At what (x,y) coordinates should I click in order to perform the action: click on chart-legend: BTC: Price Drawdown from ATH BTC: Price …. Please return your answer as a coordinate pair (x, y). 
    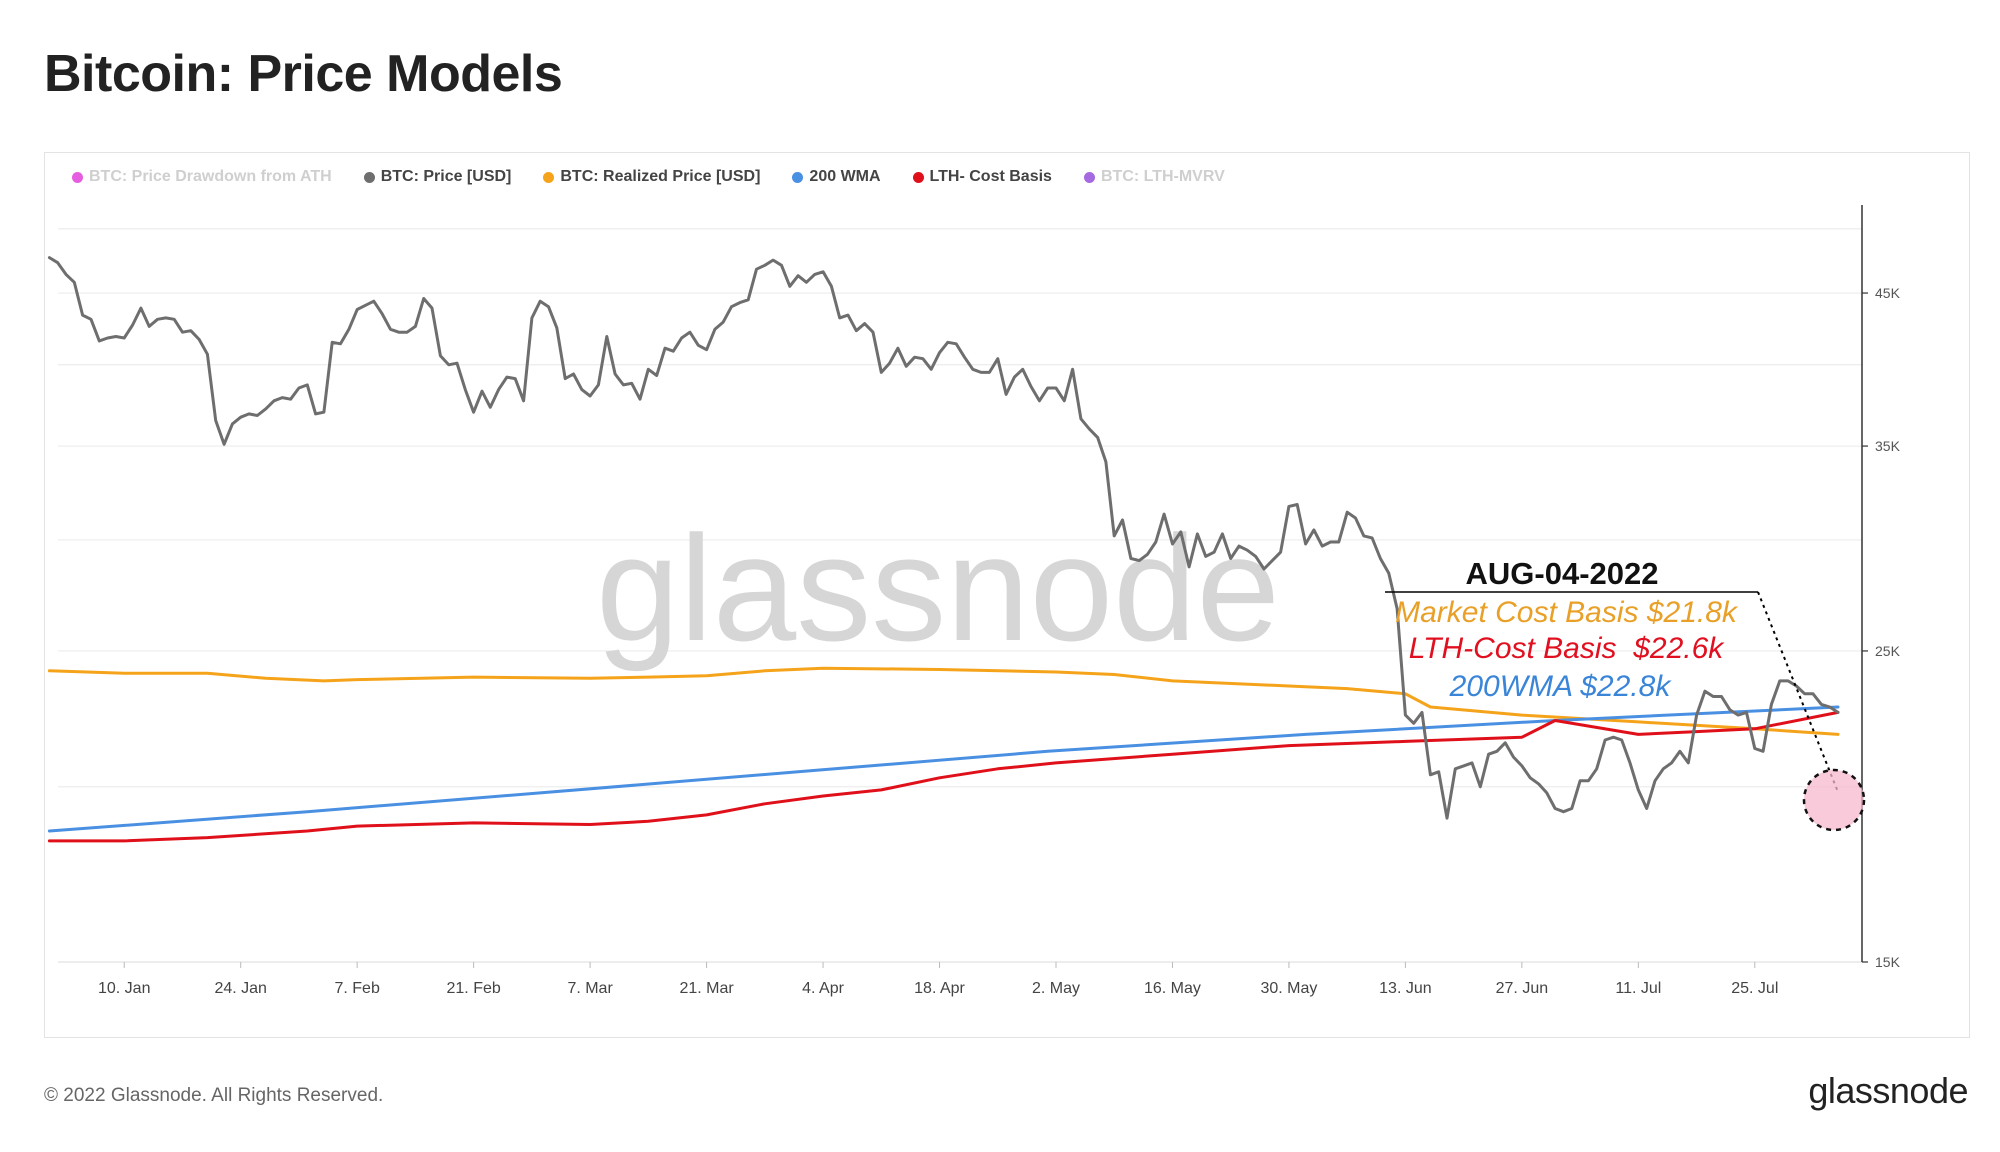
    Looking at the image, I should click on (648, 177).